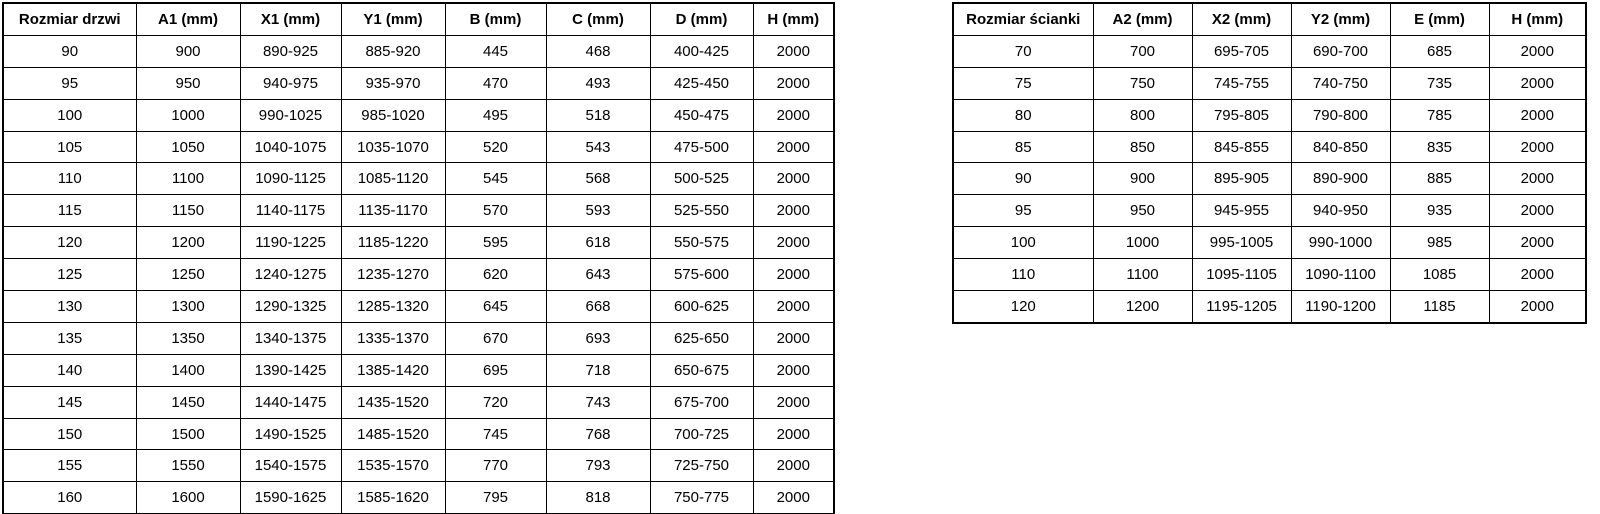  What do you see at coordinates (598, 370) in the screenshot?
I see `table-cell: 718` at bounding box center [598, 370].